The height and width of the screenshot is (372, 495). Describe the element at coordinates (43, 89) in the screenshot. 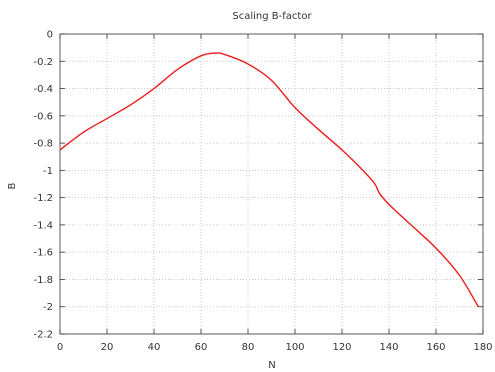

I see `y-tick-label: -0.4` at that location.